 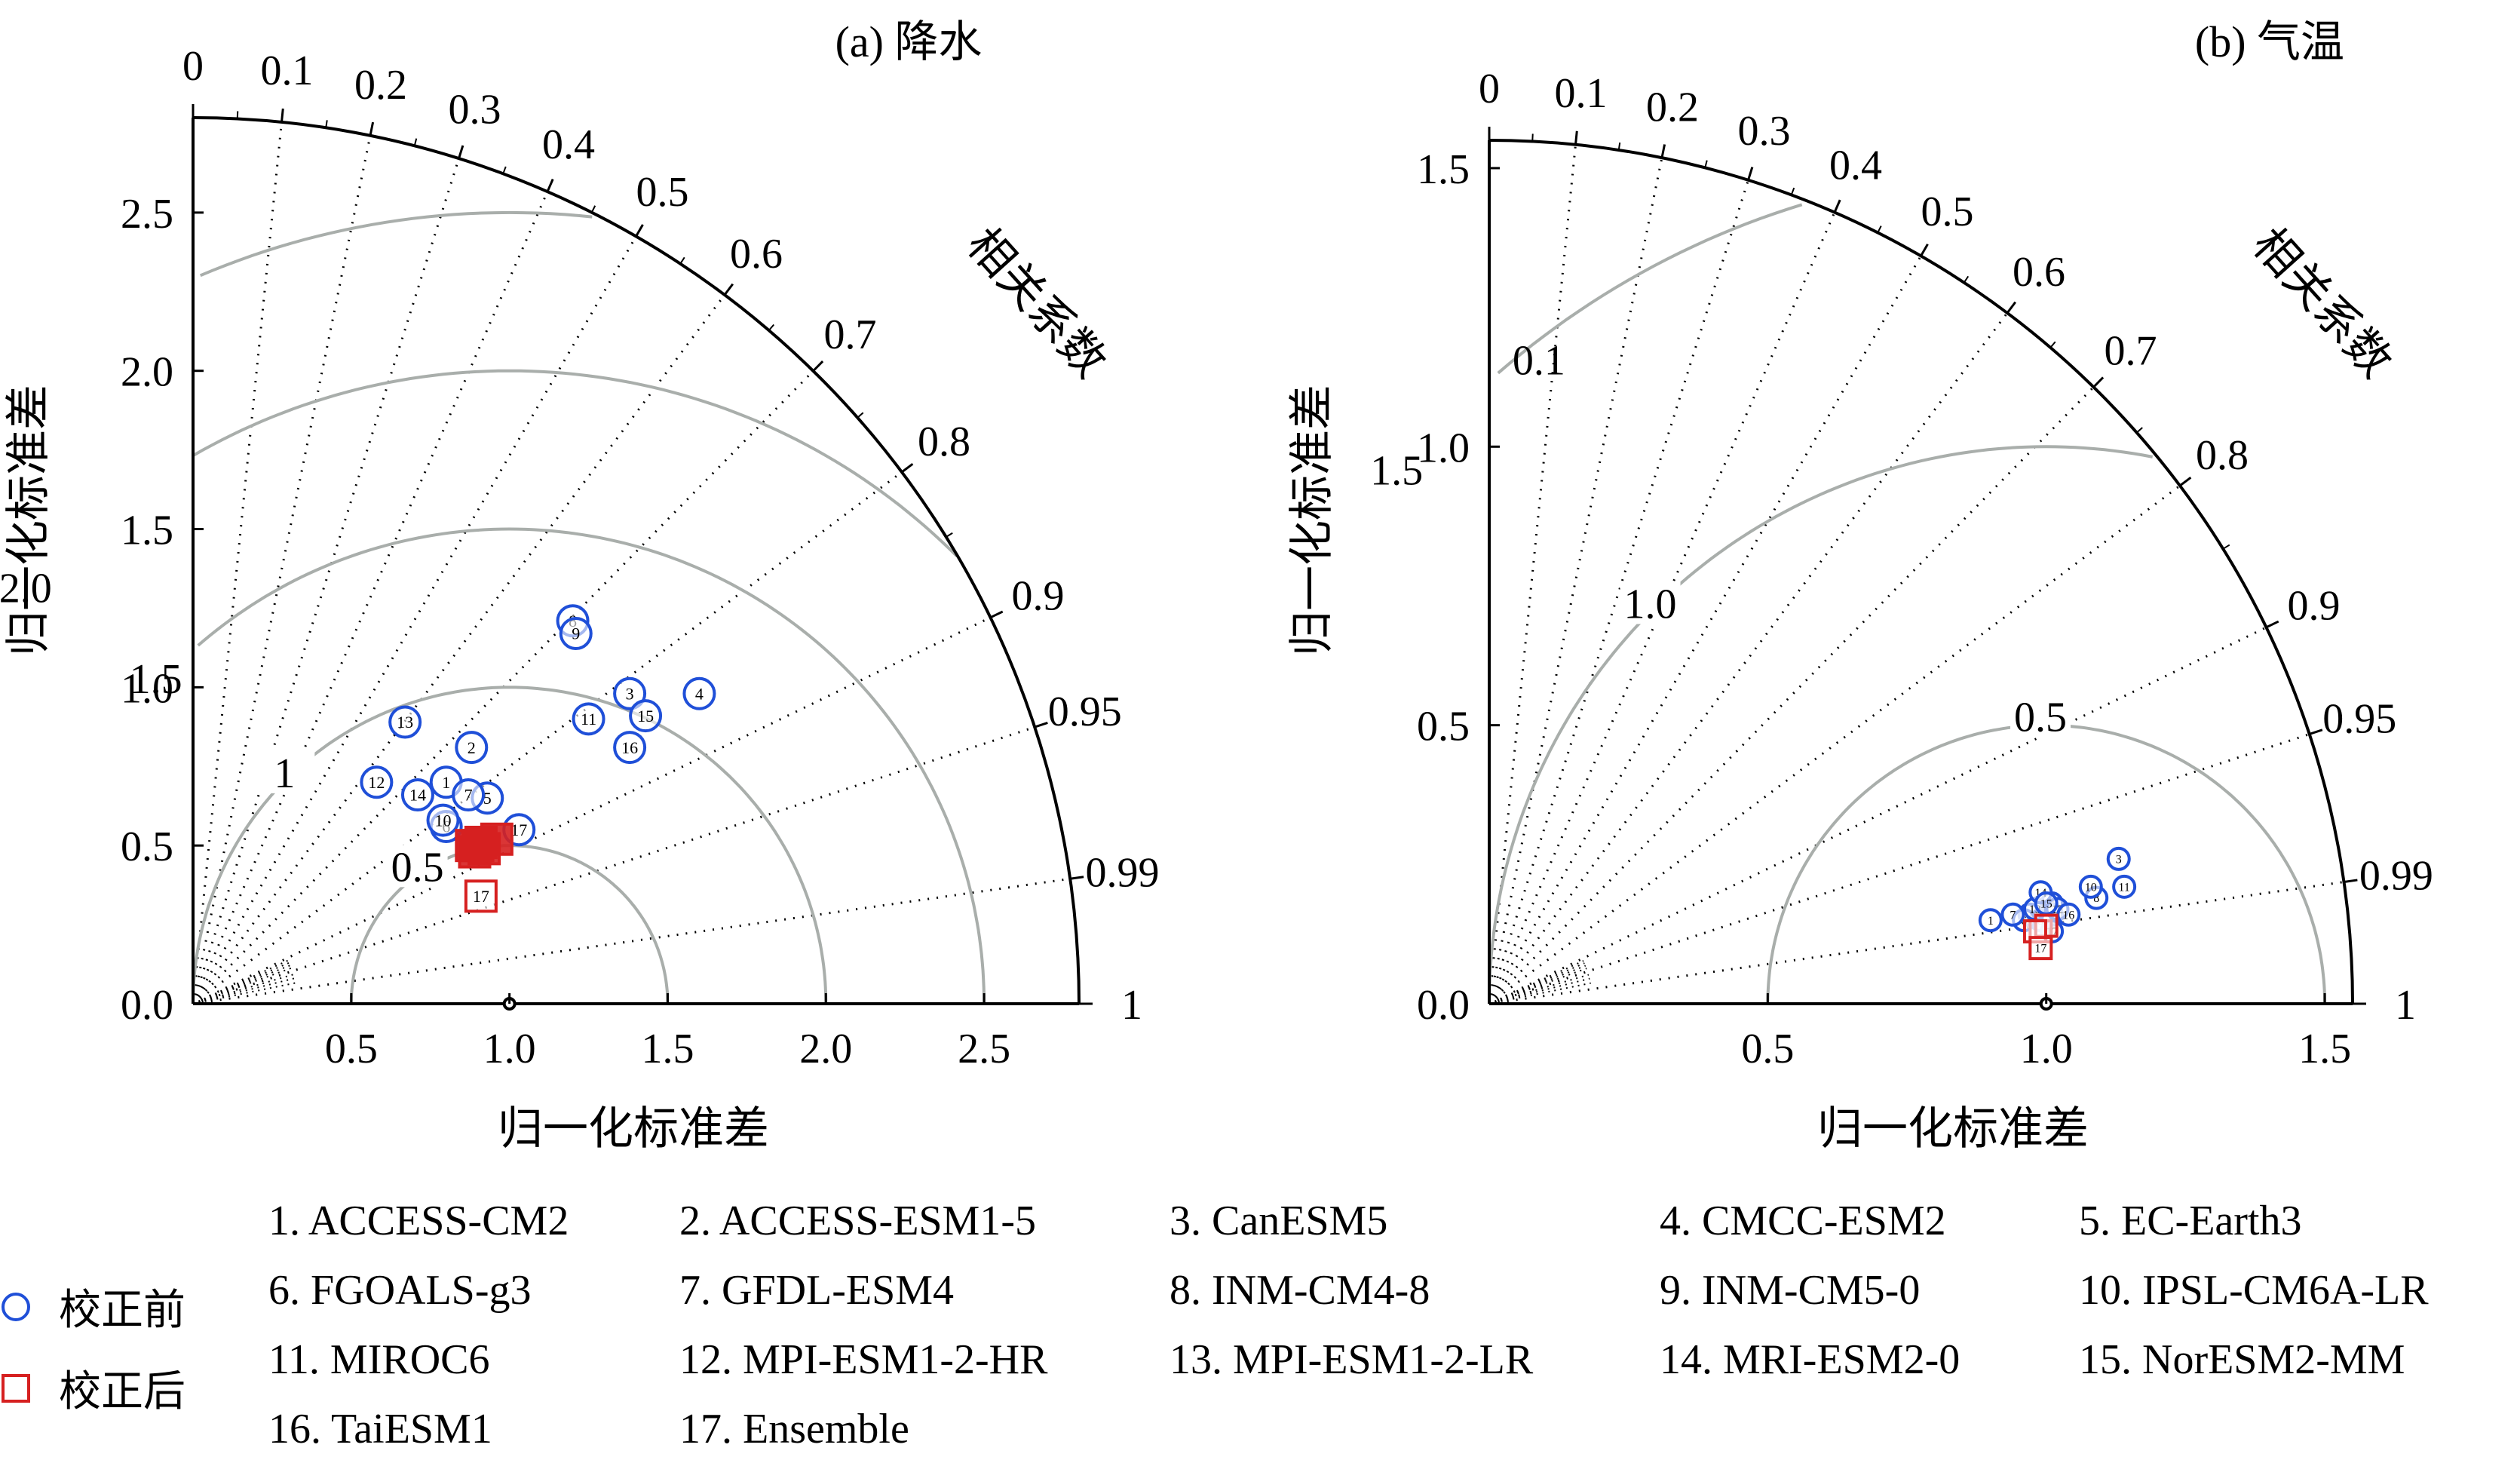 I want to click on before-marker-label: 10, so click(x=443, y=821).